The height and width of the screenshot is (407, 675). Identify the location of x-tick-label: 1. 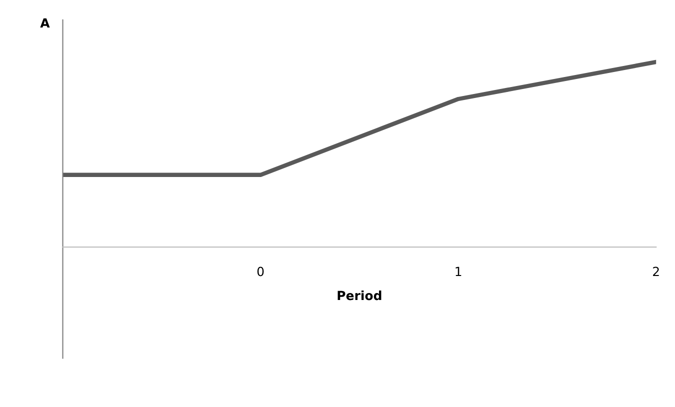
(459, 271).